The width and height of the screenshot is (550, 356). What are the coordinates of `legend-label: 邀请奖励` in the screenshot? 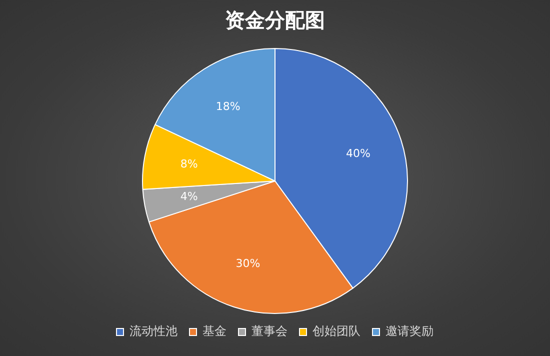 It's located at (410, 331).